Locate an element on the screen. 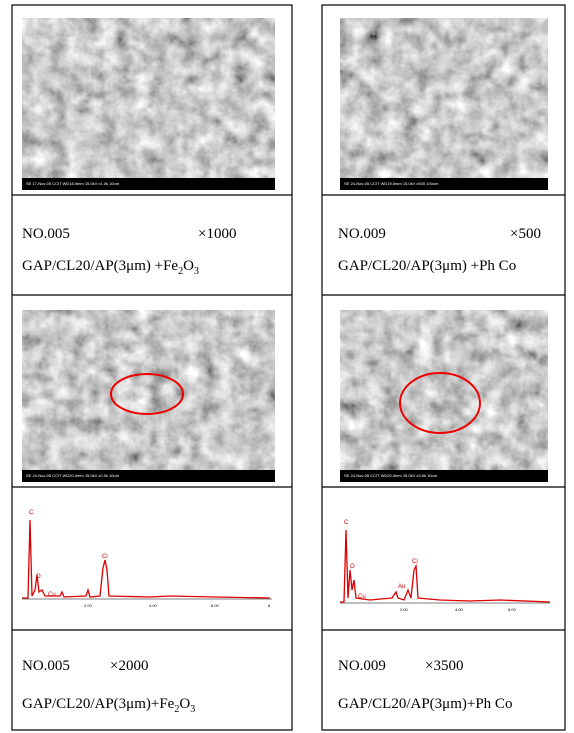 Image resolution: width=574 pixels, height=733 pixels. formula-part: GAP/CL20/AP(3μm) +Fe is located at coordinates (100, 266).